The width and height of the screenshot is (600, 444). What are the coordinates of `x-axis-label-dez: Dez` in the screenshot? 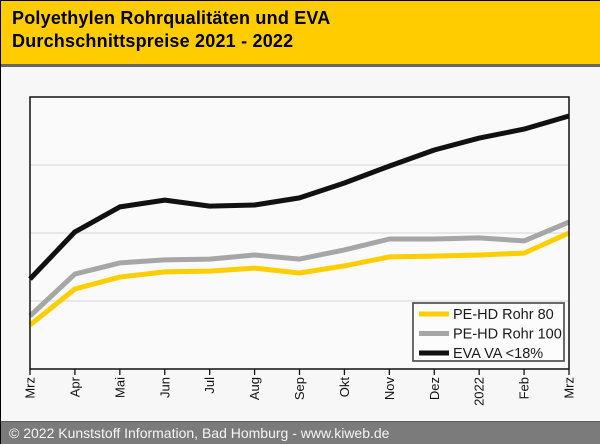 It's located at (434, 388).